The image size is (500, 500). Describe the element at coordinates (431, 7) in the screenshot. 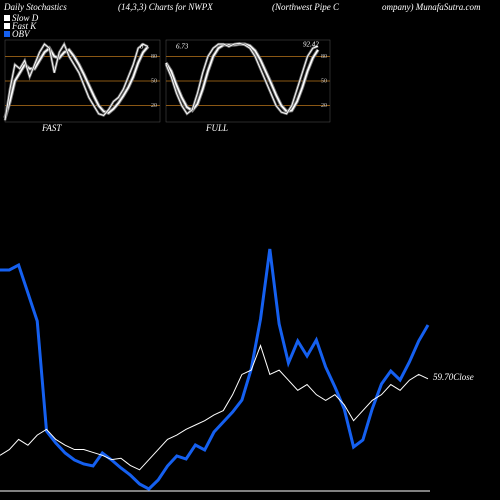

I see `header-site: ompany) MunafaSutra.com` at that location.